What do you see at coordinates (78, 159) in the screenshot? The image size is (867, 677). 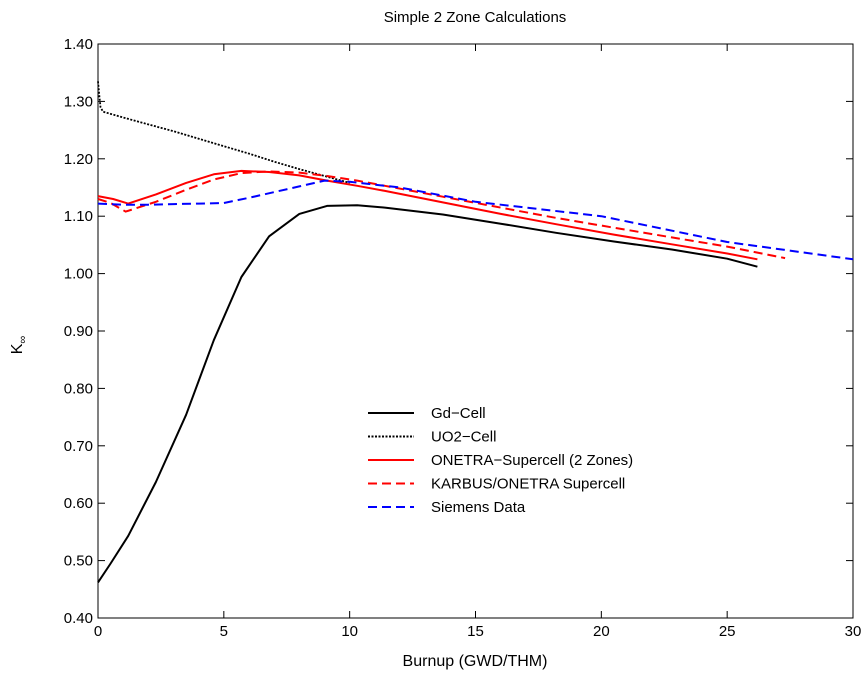 I see `y-tick-label: 1.20` at bounding box center [78, 159].